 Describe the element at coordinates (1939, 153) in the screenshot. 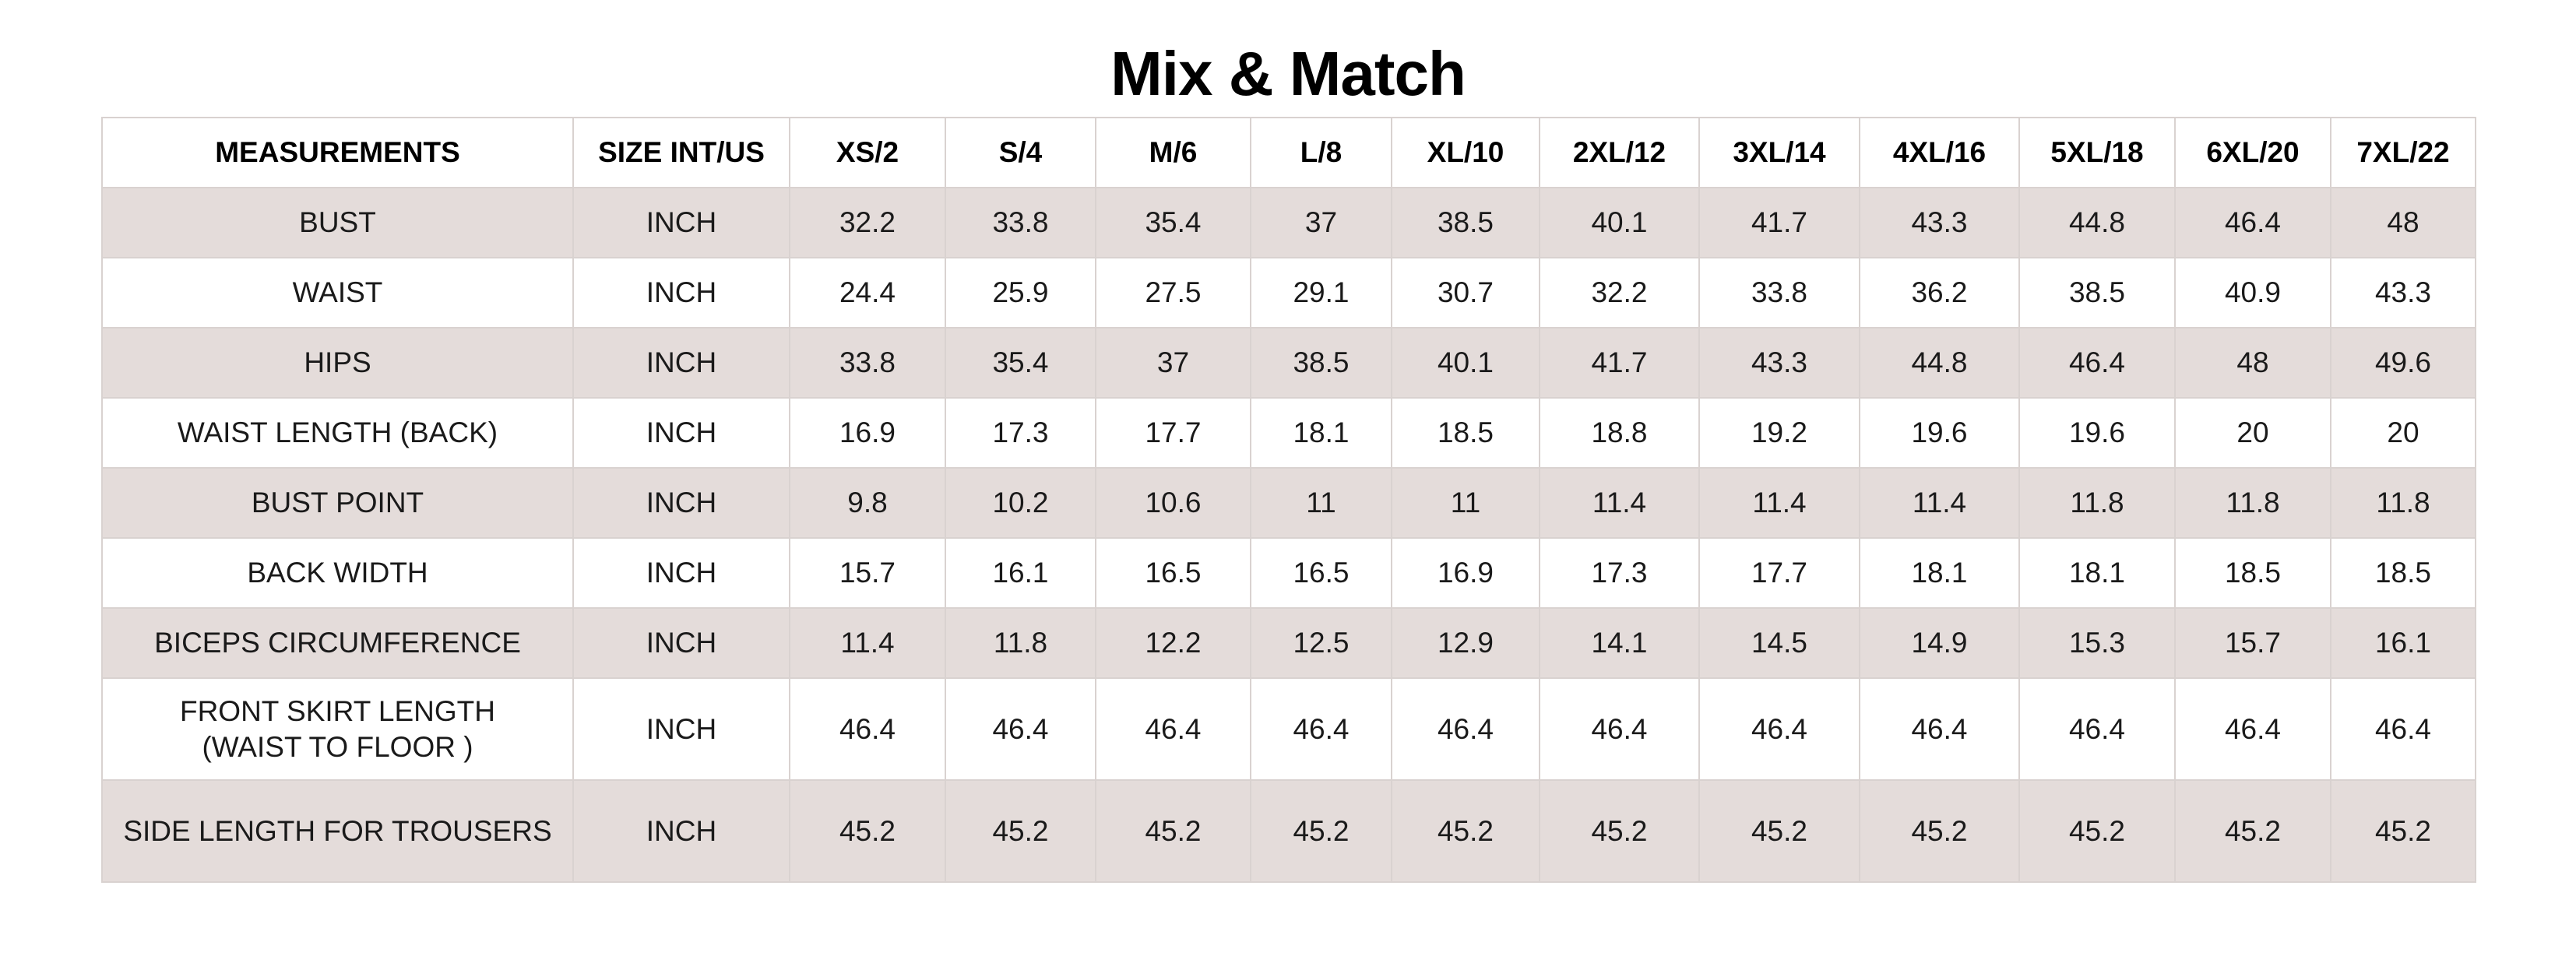

I see `column-header: 4XL/16` at that location.